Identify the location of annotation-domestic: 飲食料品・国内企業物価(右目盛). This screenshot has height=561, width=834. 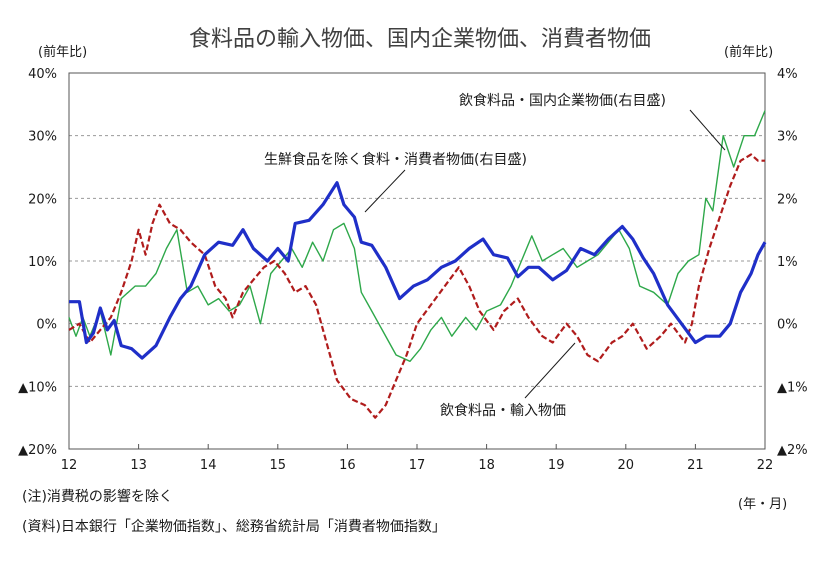
(562, 100).